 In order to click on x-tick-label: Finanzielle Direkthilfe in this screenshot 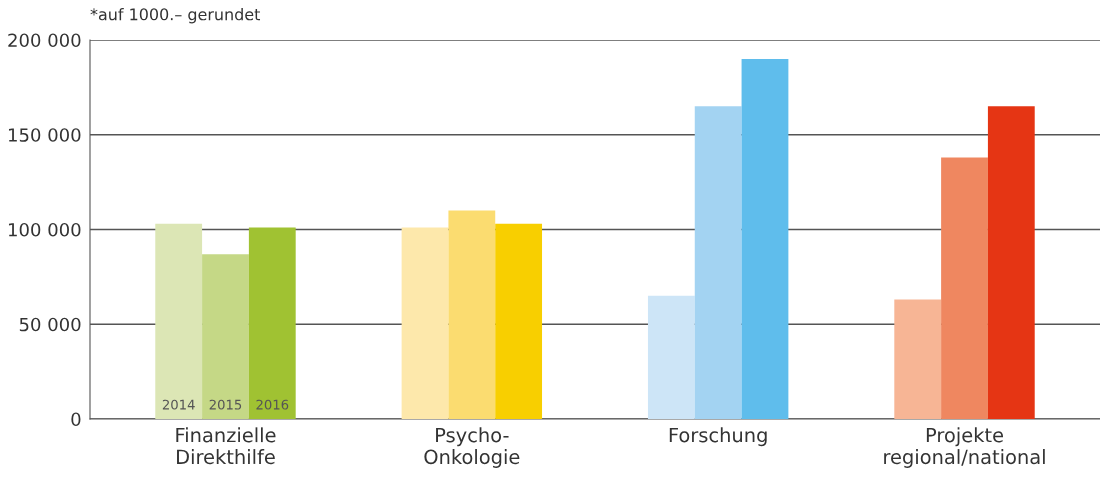, I will do `click(226, 446)`.